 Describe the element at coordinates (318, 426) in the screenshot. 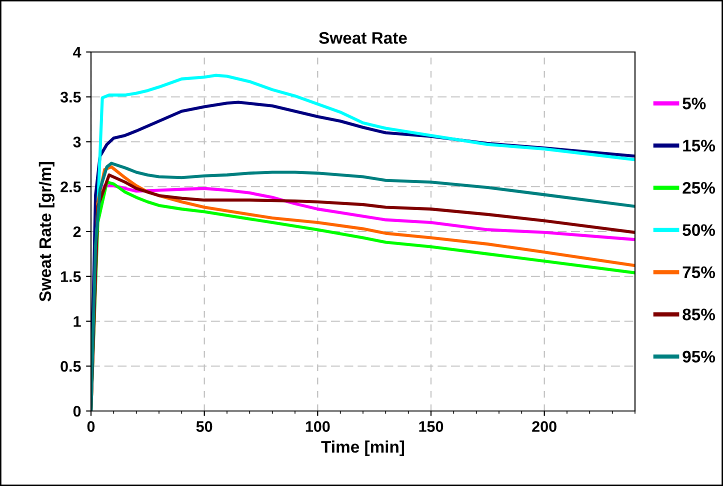

I see `x-tick-label: 100` at that location.